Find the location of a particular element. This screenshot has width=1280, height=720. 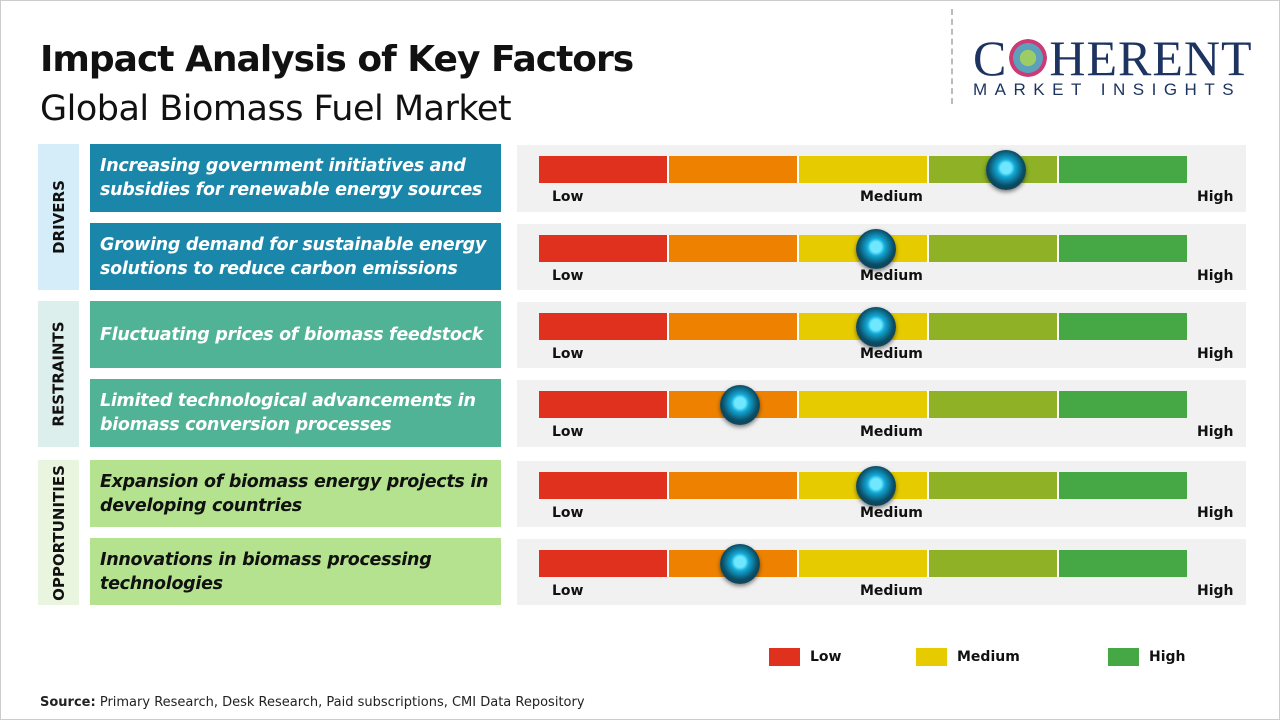

legend-high: High is located at coordinates (1147, 657).